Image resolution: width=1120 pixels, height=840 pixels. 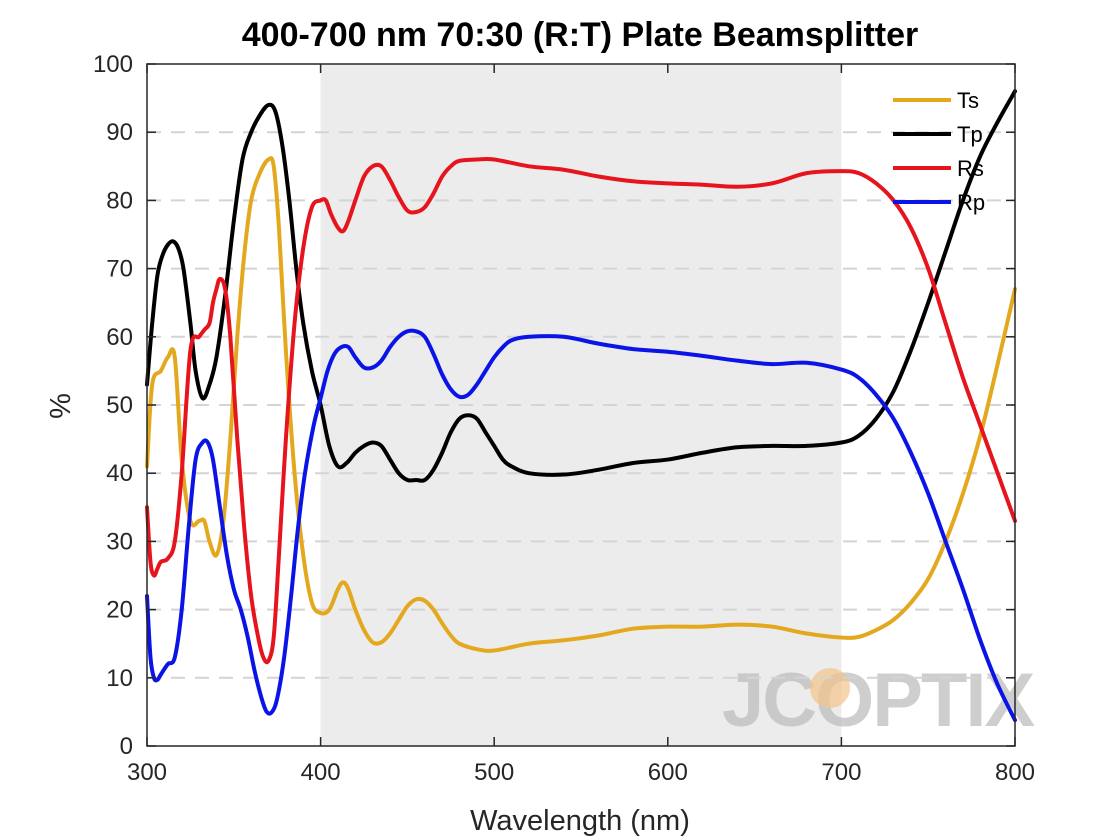 I want to click on watermark-text: JCOPTIX, so click(x=878, y=700).